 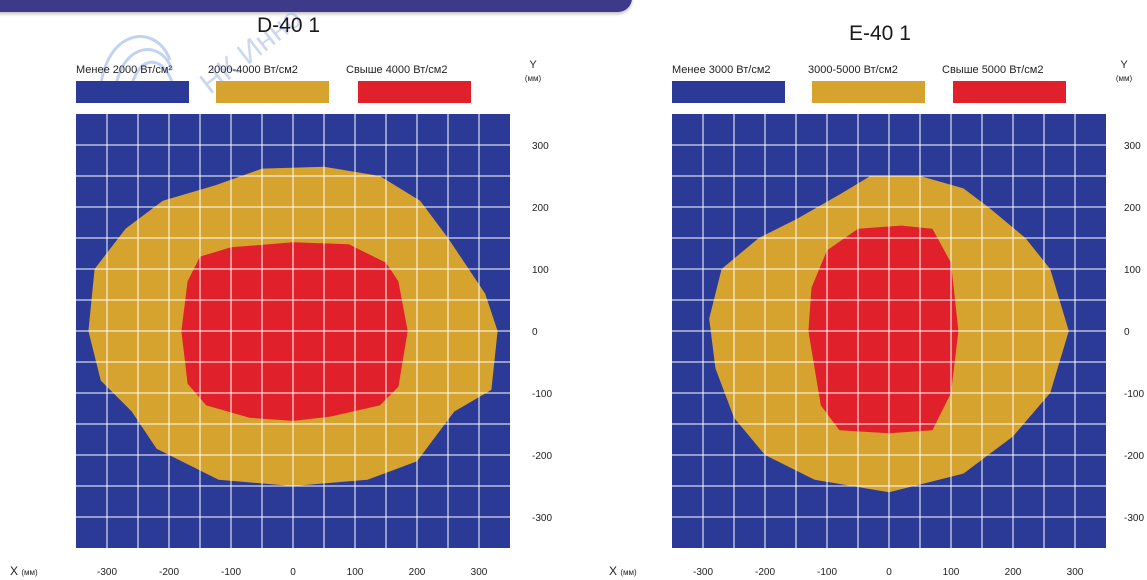 I want to click on legend-label-high: Свыше 5000 Вт/см2, so click(x=993, y=70).